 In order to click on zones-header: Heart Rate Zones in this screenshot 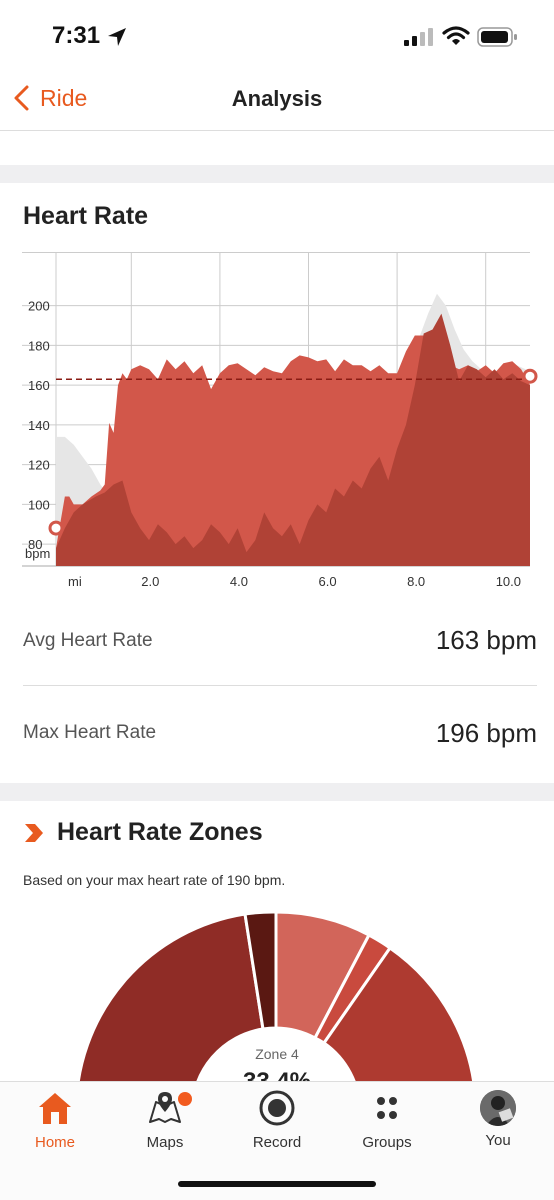, I will do `click(143, 832)`.